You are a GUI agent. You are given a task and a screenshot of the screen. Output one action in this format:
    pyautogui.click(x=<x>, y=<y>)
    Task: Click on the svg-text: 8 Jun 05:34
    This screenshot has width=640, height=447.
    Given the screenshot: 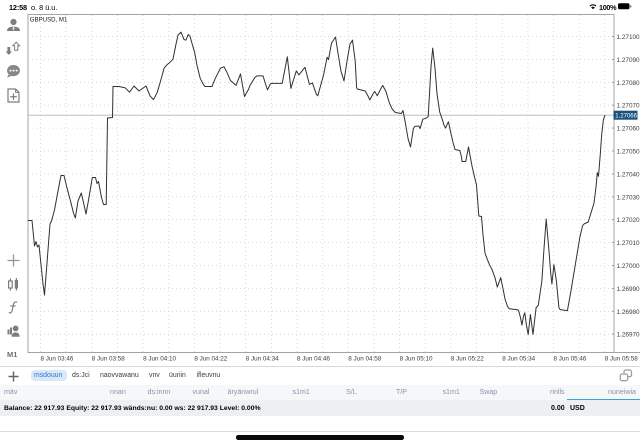 What is the action you would take?
    pyautogui.click(x=518, y=359)
    